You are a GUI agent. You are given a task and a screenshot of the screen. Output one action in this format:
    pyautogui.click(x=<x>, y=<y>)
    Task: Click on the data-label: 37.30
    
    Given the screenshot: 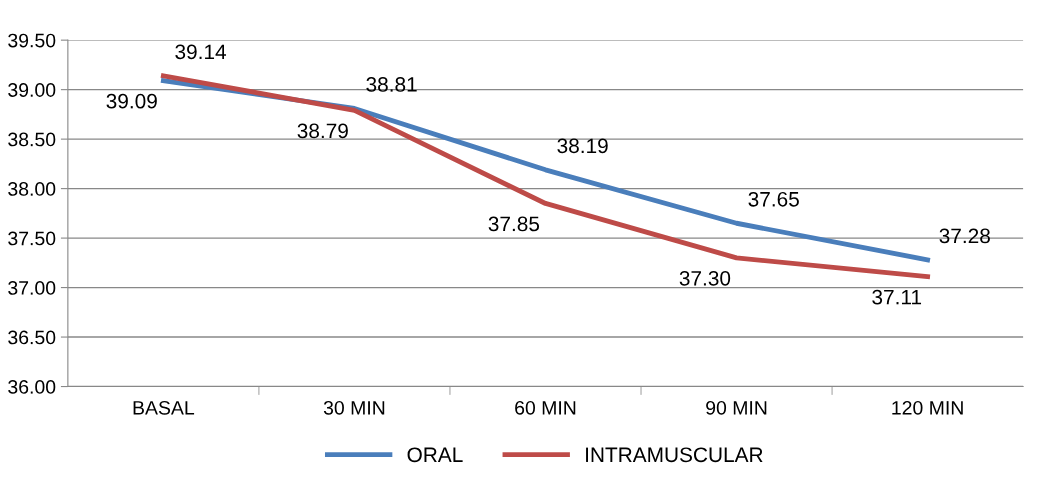 What is the action you would take?
    pyautogui.click(x=705, y=278)
    